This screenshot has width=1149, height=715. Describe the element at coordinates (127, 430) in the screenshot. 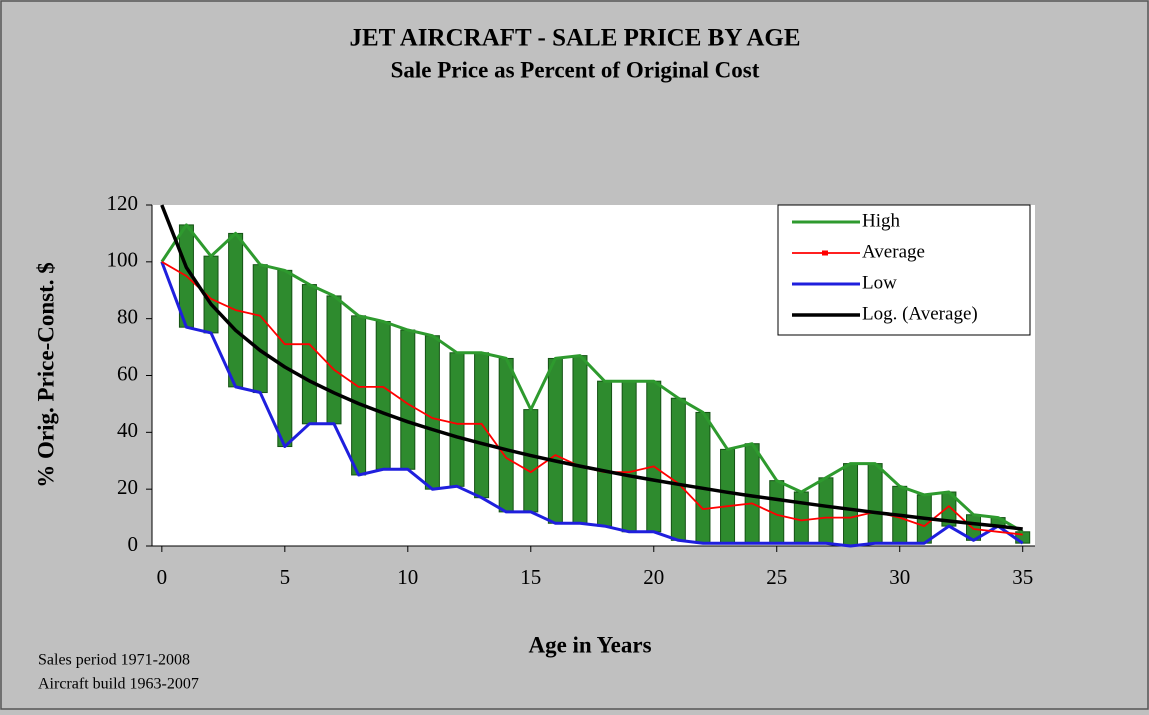

I see `y-tick-label: 40` at that location.